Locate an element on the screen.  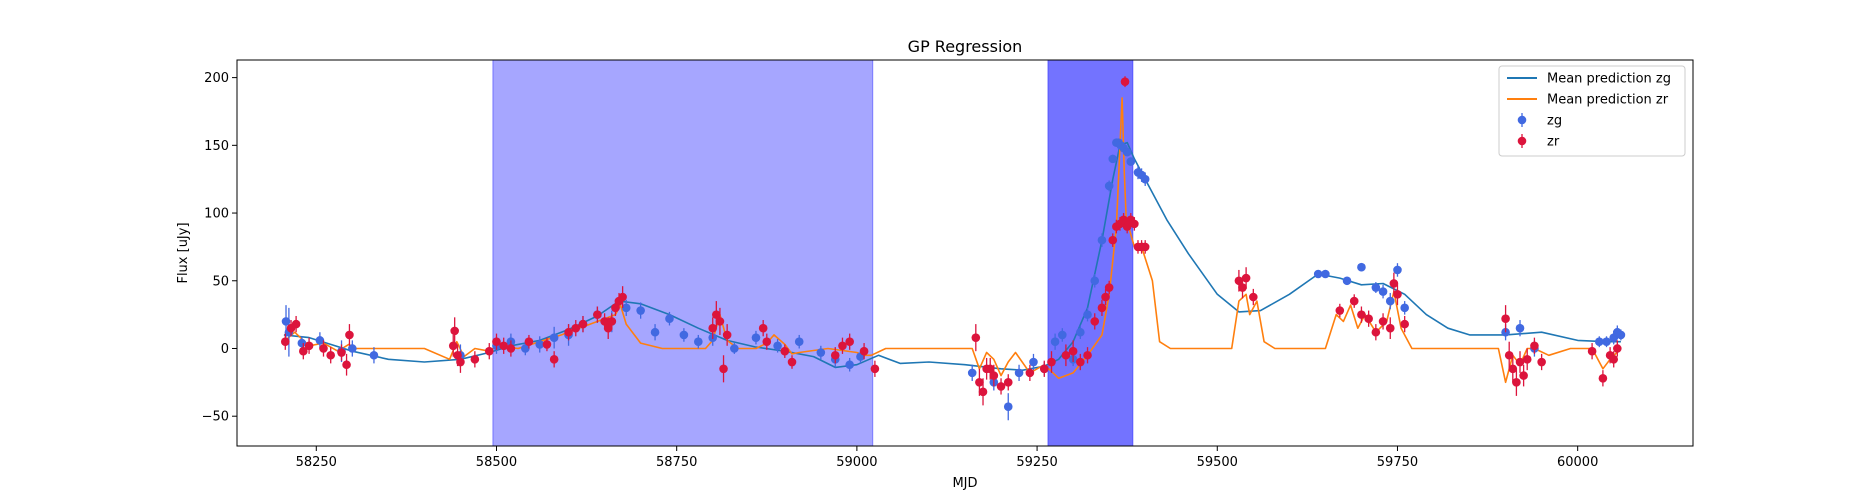
y-axis-label: Flux [uJy] is located at coordinates (183, 252).